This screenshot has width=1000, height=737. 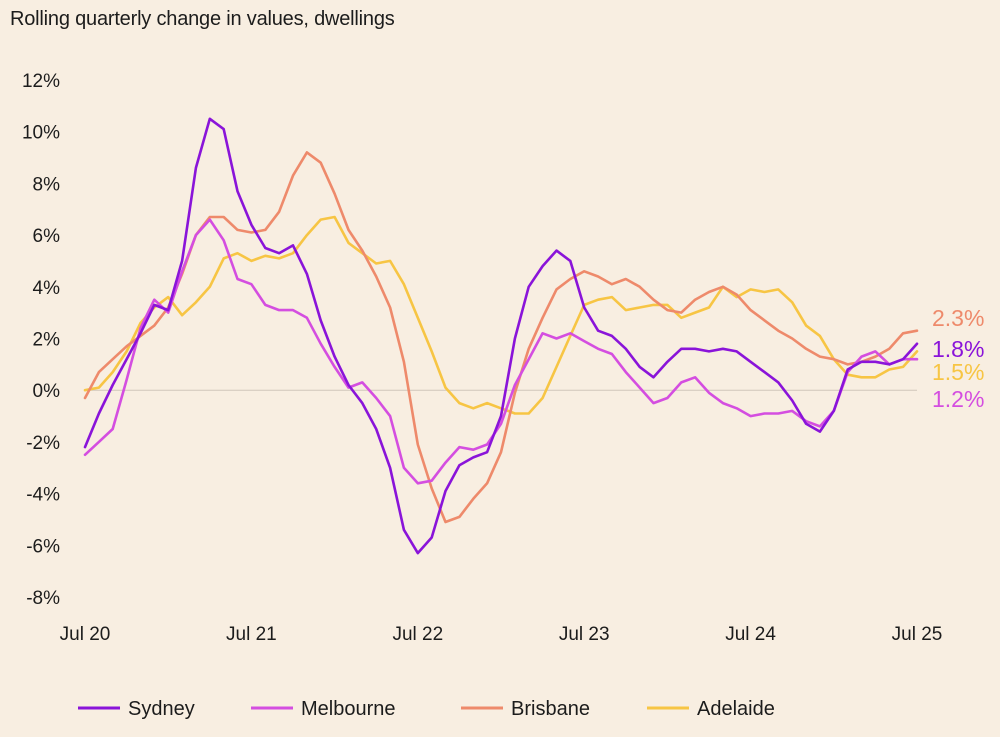 I want to click on y-tick-label: -2%, so click(x=43, y=443).